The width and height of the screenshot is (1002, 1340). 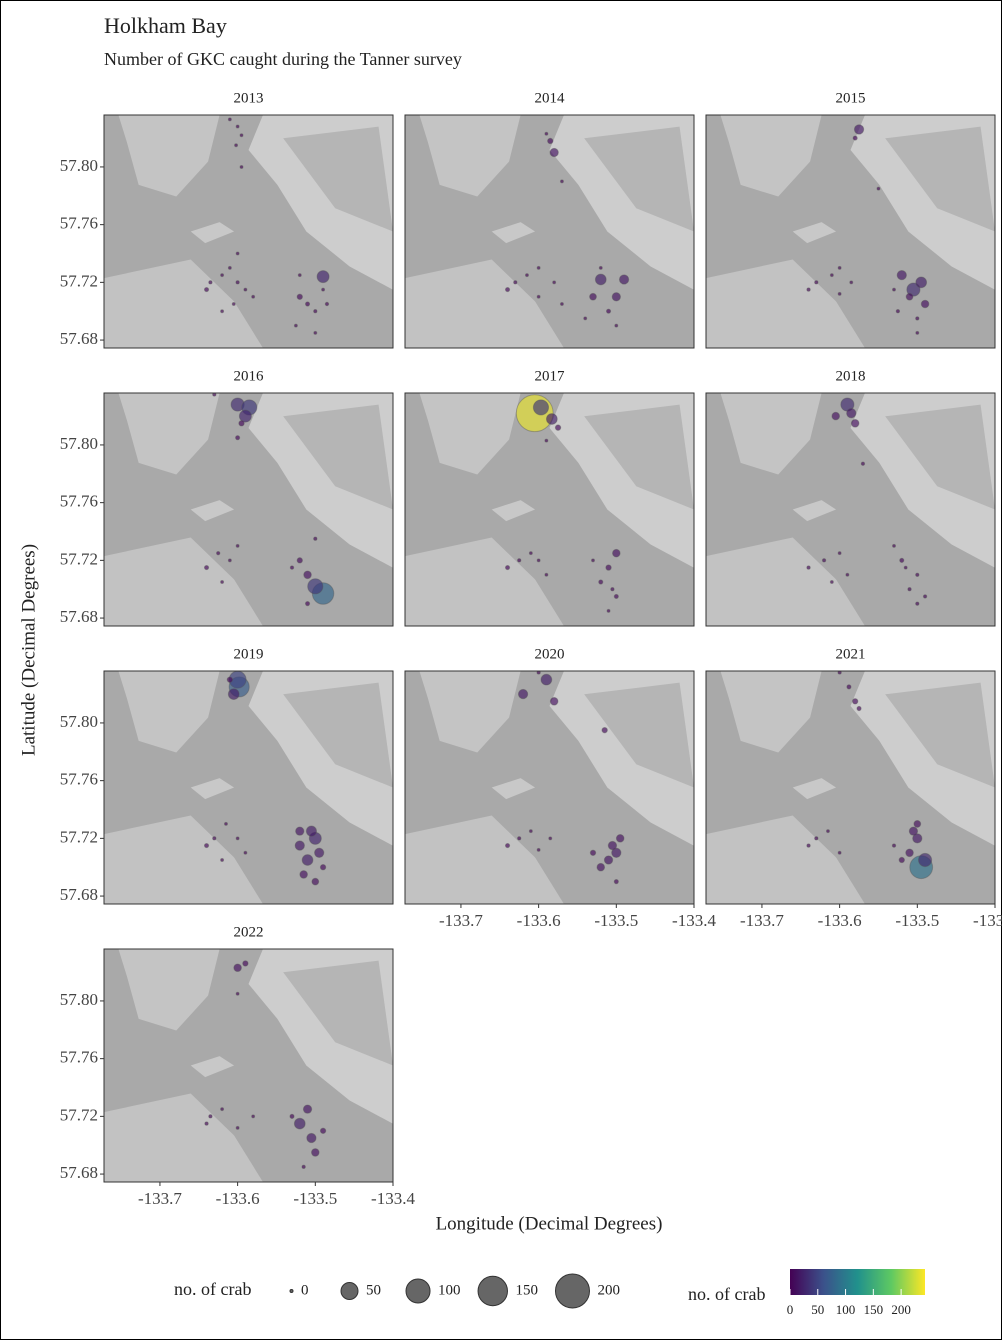 What do you see at coordinates (305, 1290) in the screenshot?
I see `legend-label: 0` at bounding box center [305, 1290].